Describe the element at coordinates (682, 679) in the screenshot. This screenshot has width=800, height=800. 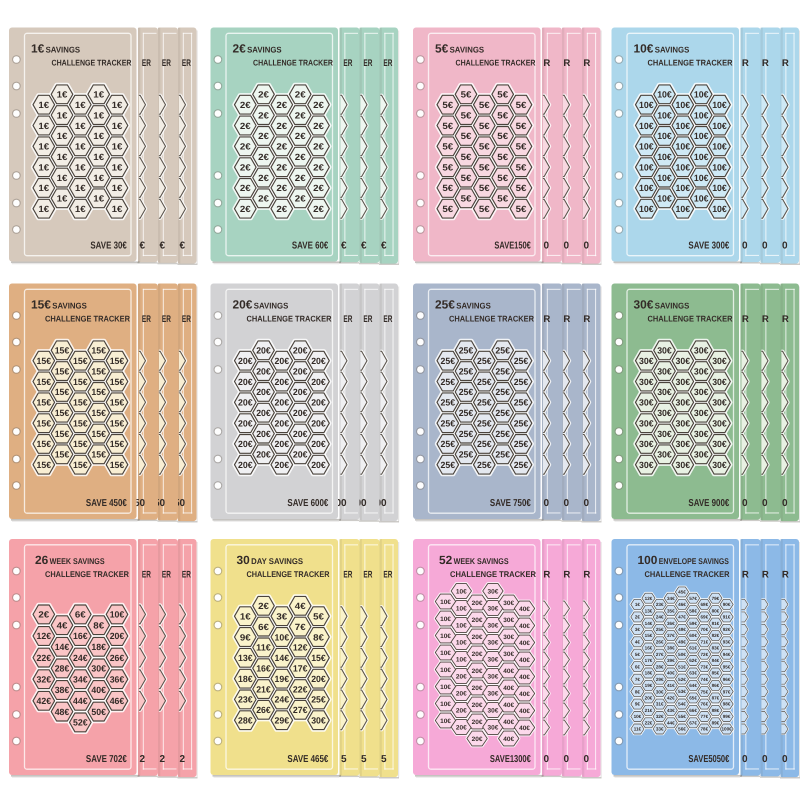
I see `svg-text: 52€` at that location.